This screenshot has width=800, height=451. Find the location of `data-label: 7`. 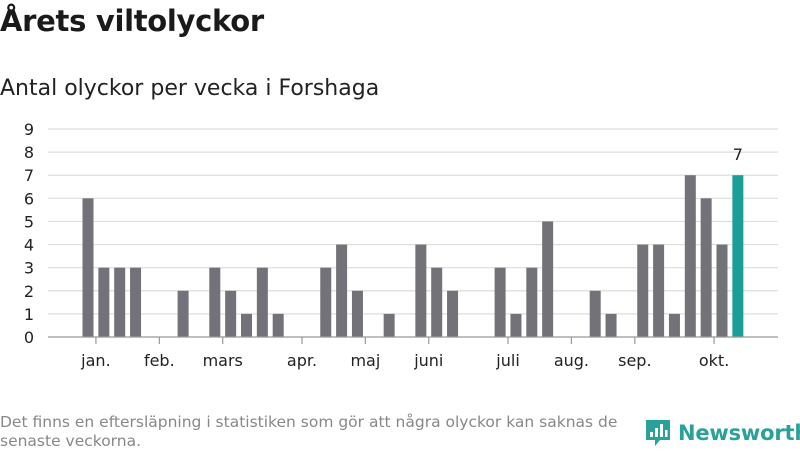

data-label: 7 is located at coordinates (738, 154).